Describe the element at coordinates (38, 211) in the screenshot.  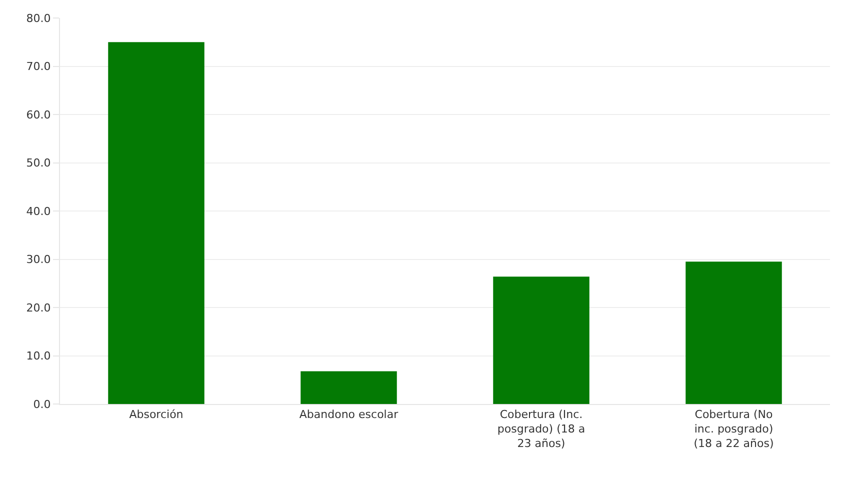
I see `y-tick-label: 40.0` at that location.